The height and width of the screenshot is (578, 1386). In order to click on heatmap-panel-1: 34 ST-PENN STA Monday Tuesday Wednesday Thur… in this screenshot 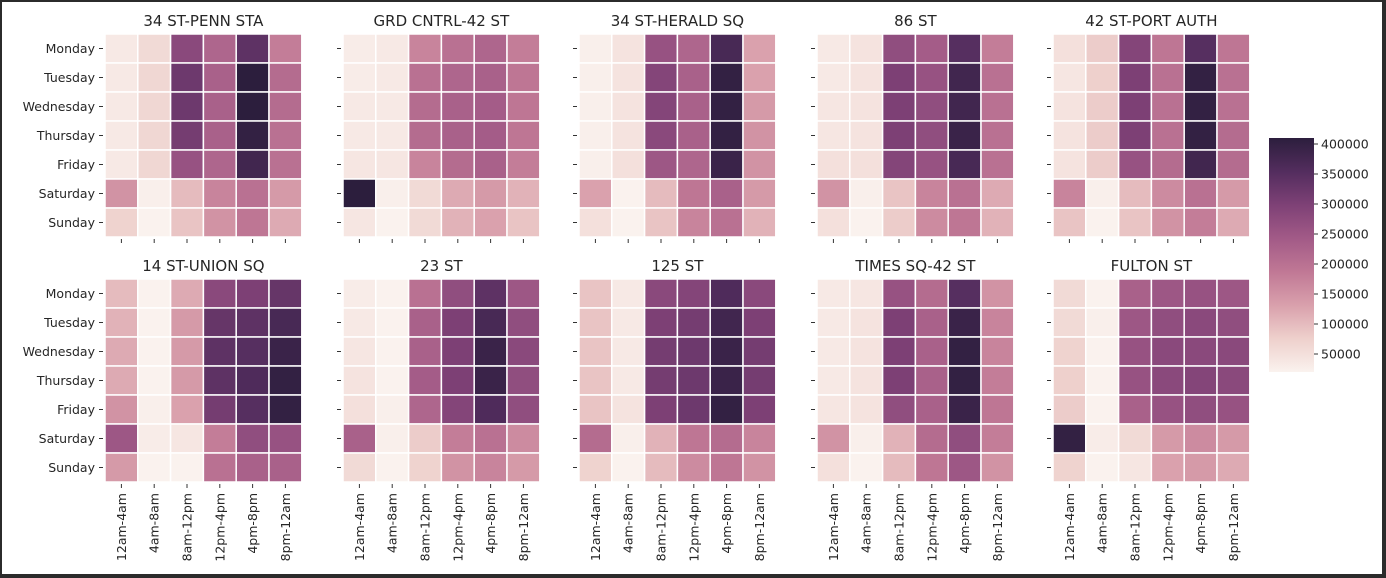, I will do `click(163, 127)`.